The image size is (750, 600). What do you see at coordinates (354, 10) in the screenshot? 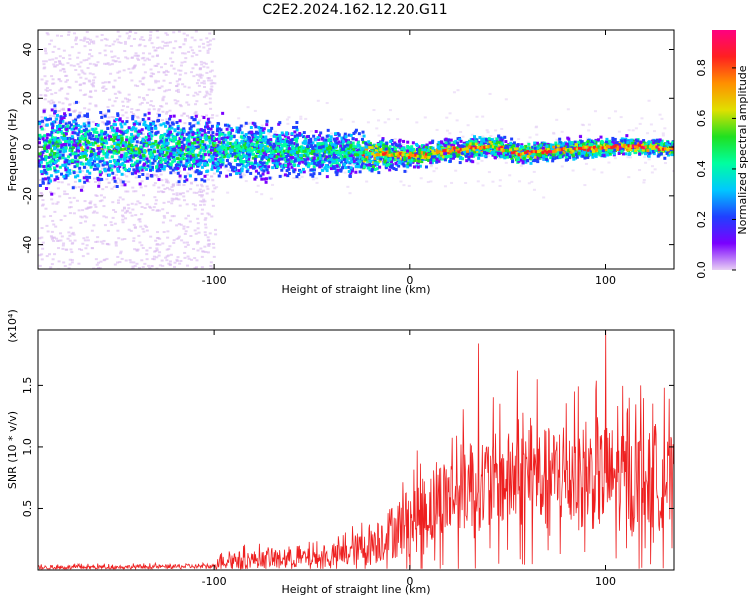
I see `chart-title: C2E2.2024.162.12.20.G11` at bounding box center [354, 10].